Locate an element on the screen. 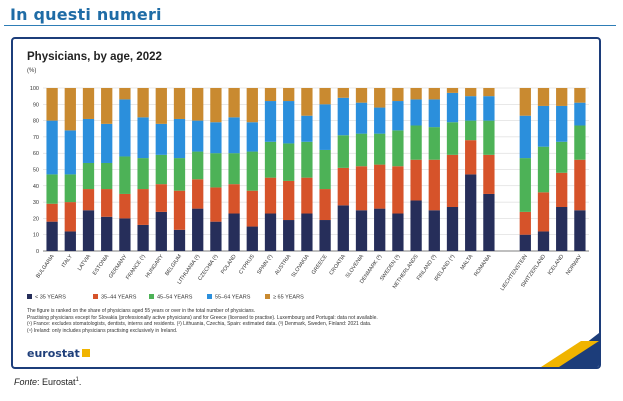 The image size is (623, 401). eurostat-logo-mark is located at coordinates (85, 353).